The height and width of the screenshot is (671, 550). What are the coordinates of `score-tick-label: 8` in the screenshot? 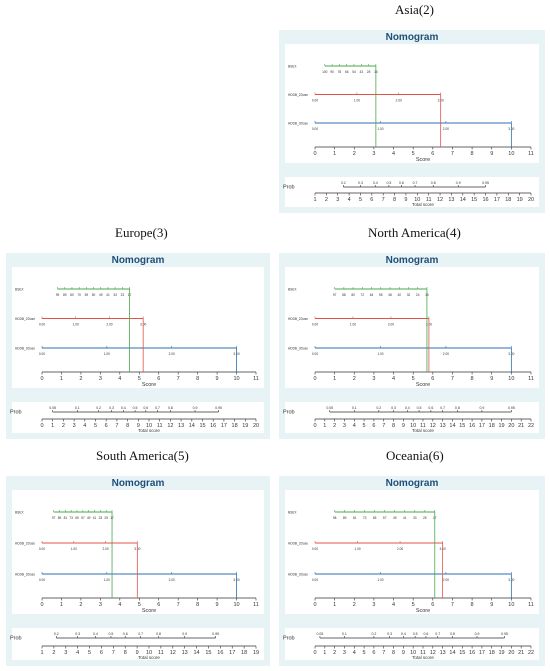 It's located at (472, 379).